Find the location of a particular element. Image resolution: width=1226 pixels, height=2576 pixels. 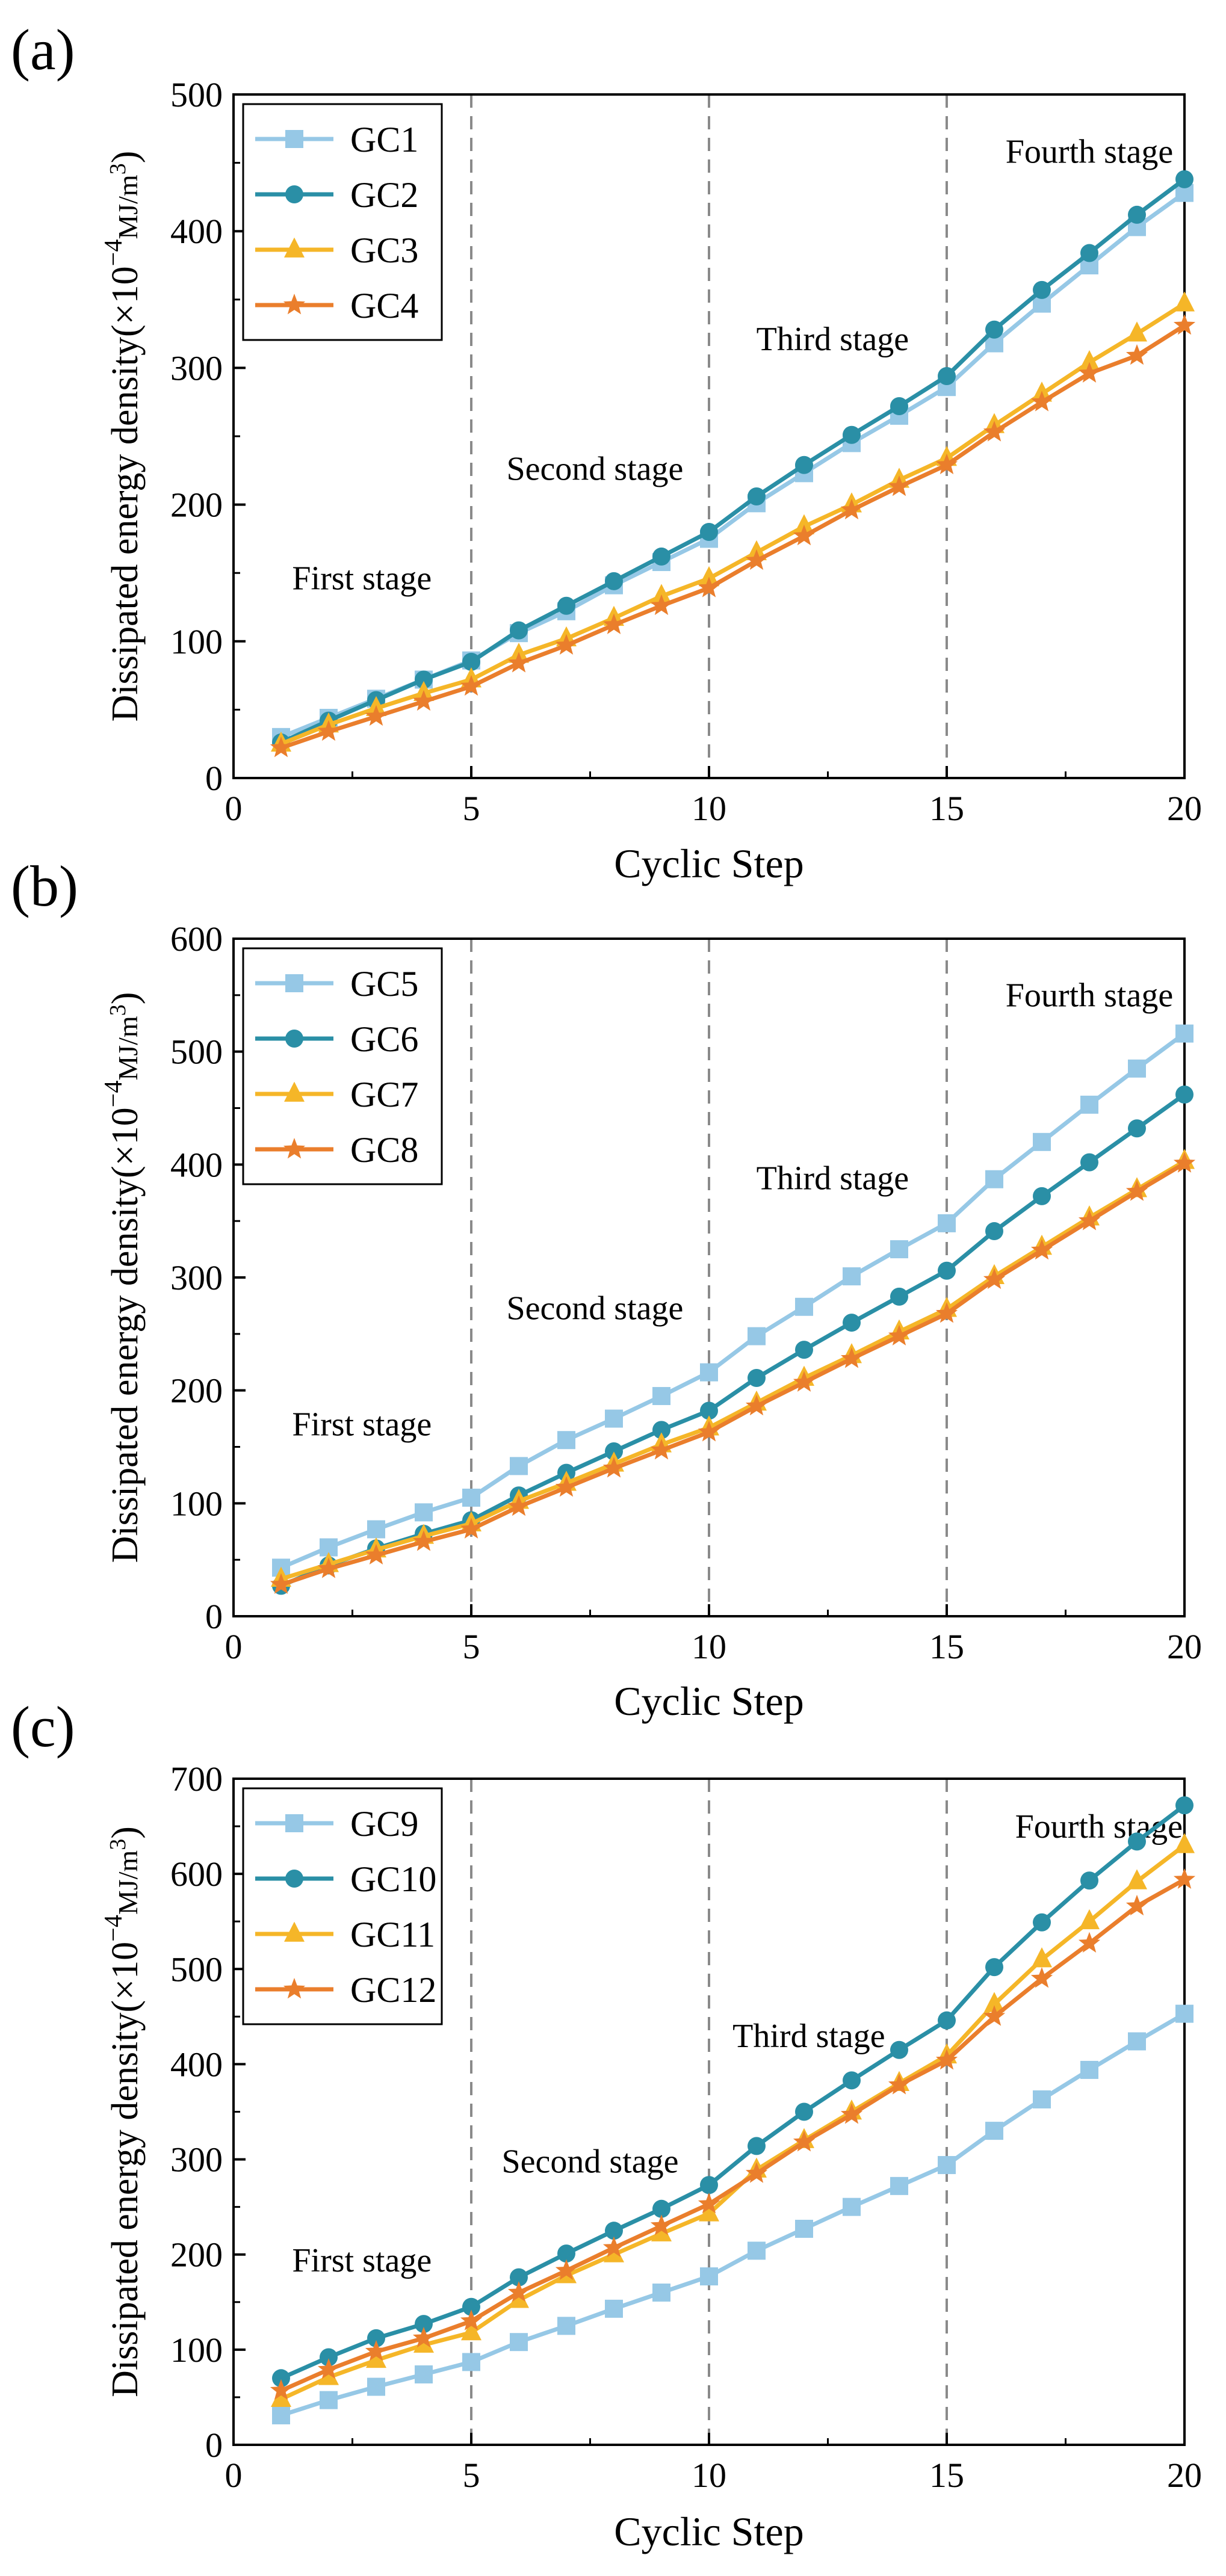

y-tick-label: 200 is located at coordinates (196, 1390).